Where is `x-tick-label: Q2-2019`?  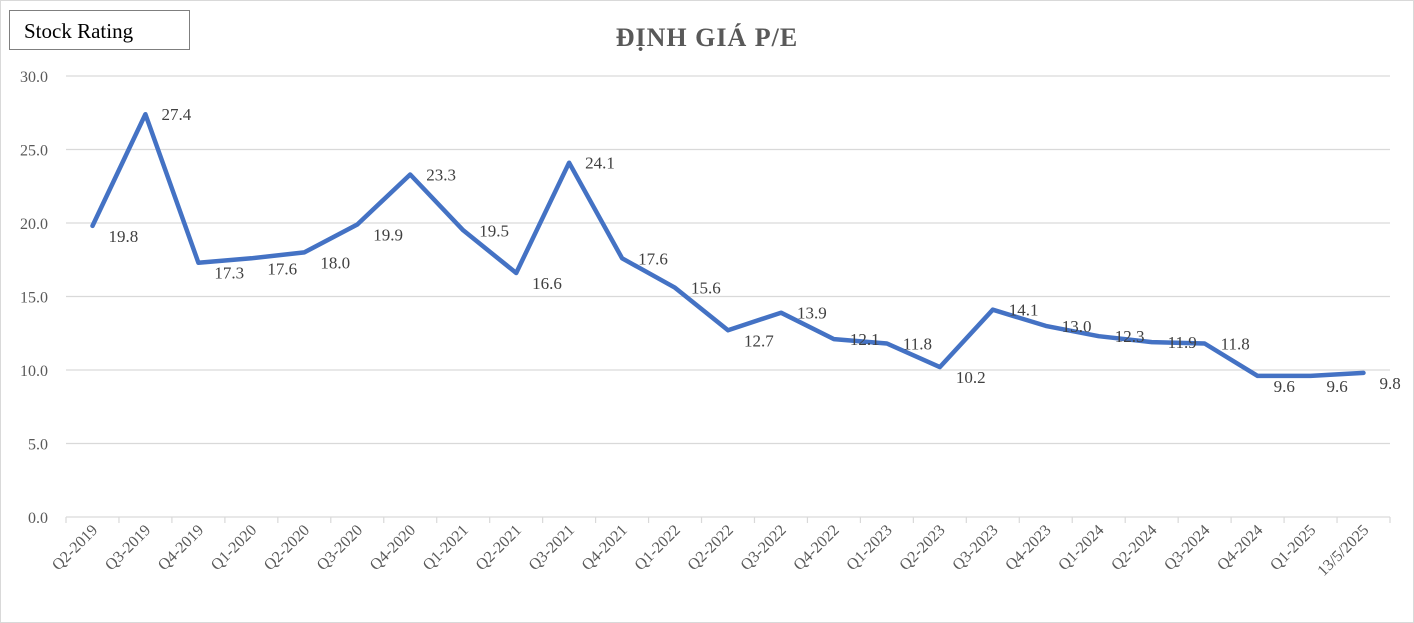 x-tick-label: Q2-2019 is located at coordinates (75, 548).